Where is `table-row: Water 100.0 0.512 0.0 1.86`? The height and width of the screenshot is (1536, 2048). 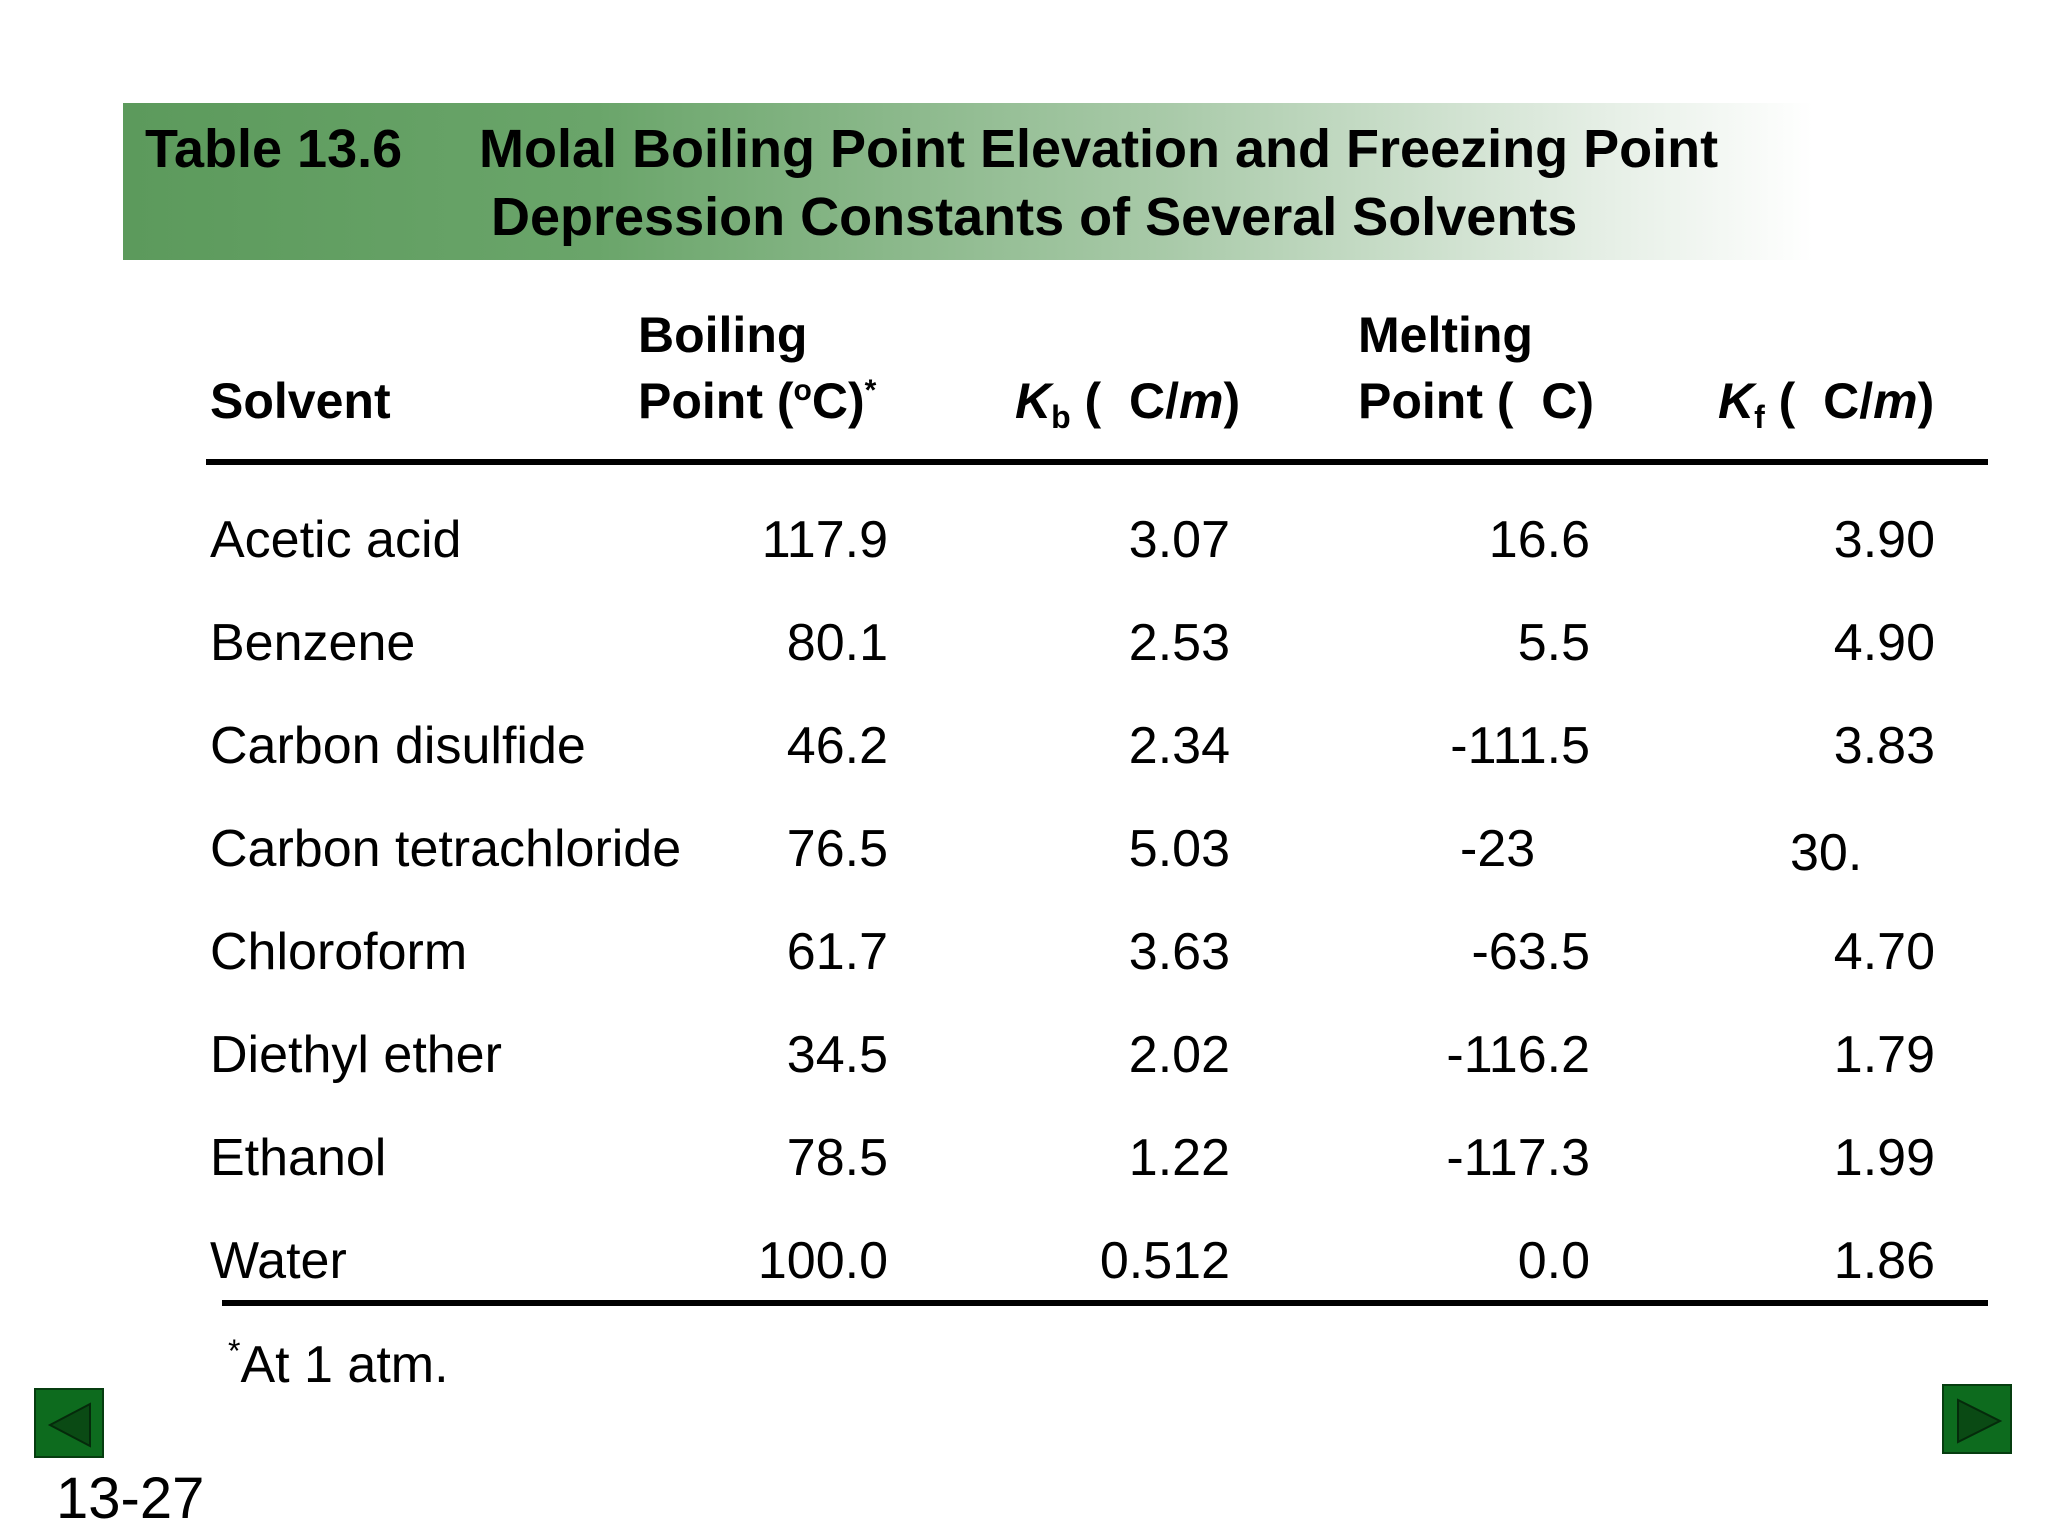 table-row: Water 100.0 0.512 0.0 1.86 is located at coordinates (1024, 1261).